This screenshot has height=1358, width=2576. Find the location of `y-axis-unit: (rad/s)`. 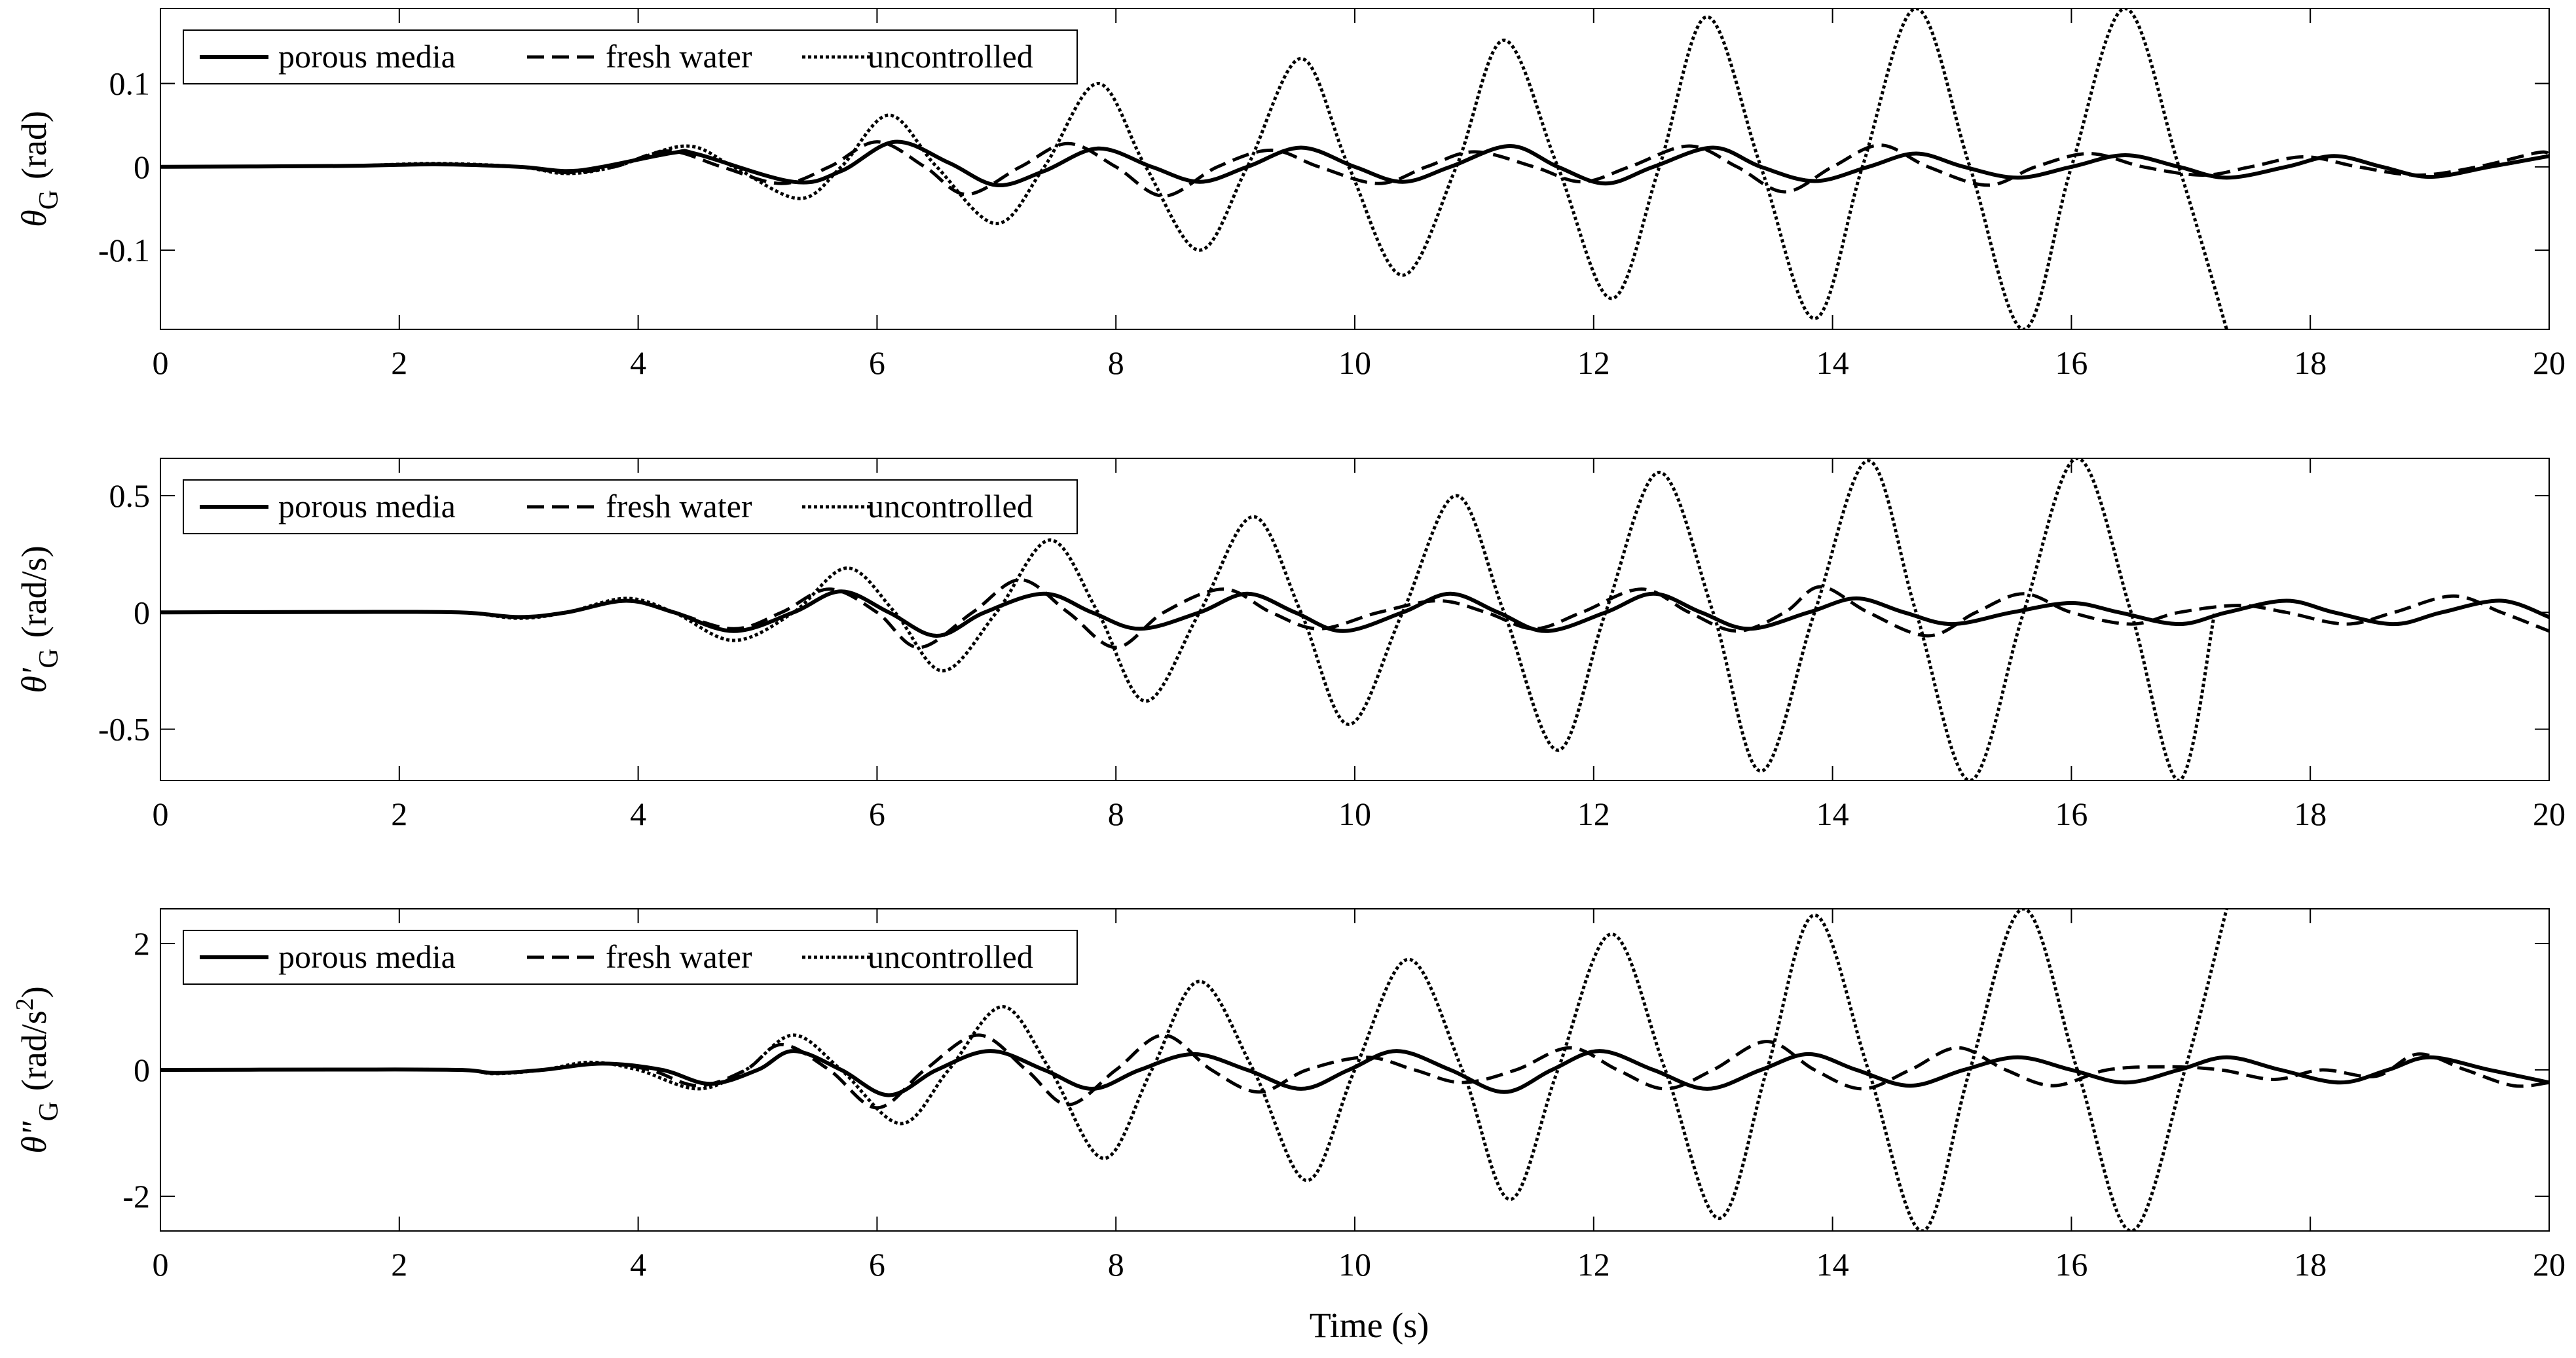

y-axis-unit: (rad/s) is located at coordinates (34, 591).